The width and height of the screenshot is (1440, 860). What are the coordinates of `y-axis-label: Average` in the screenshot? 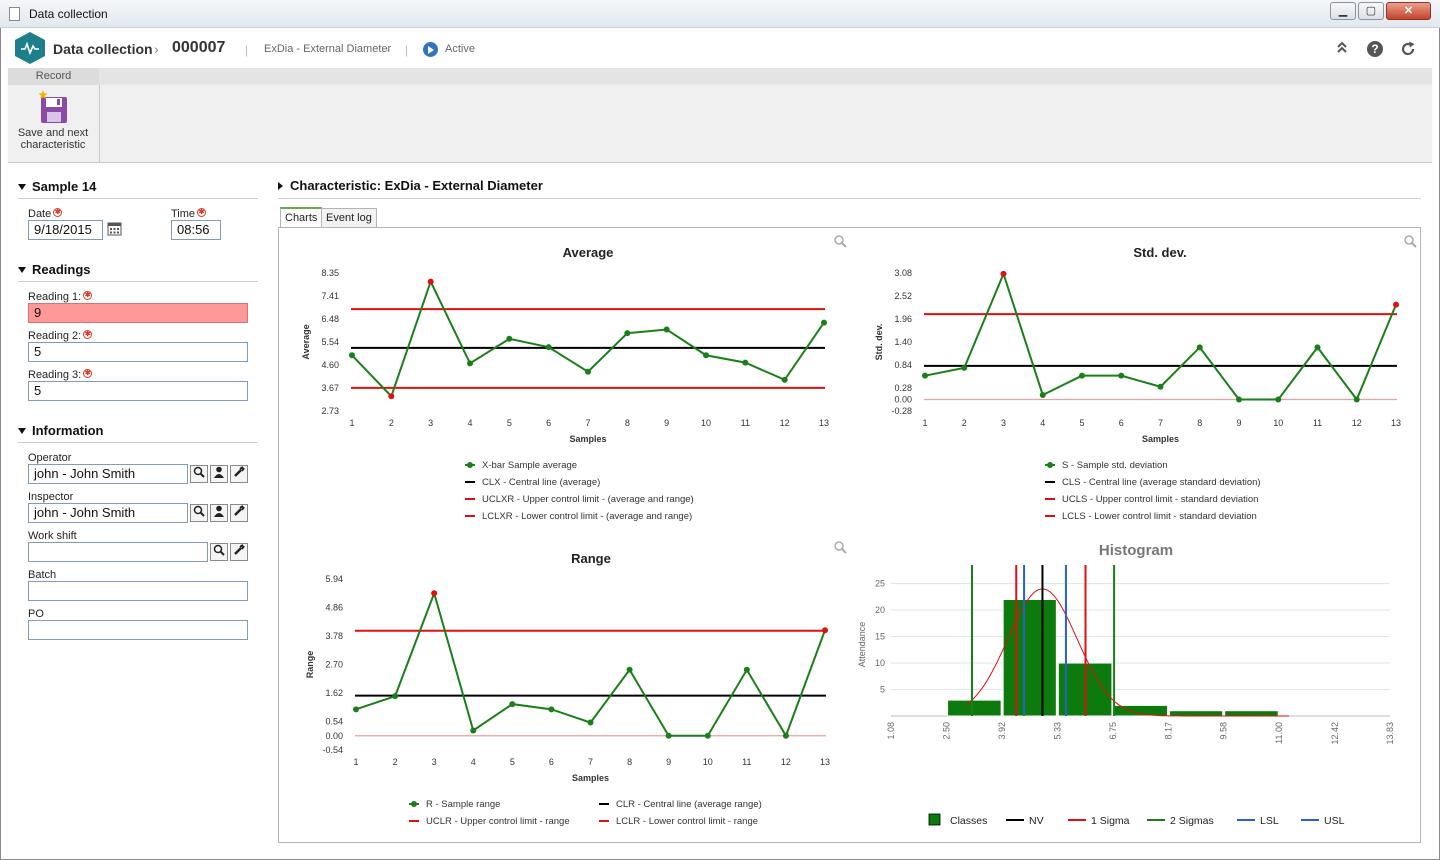 It's located at (306, 341).